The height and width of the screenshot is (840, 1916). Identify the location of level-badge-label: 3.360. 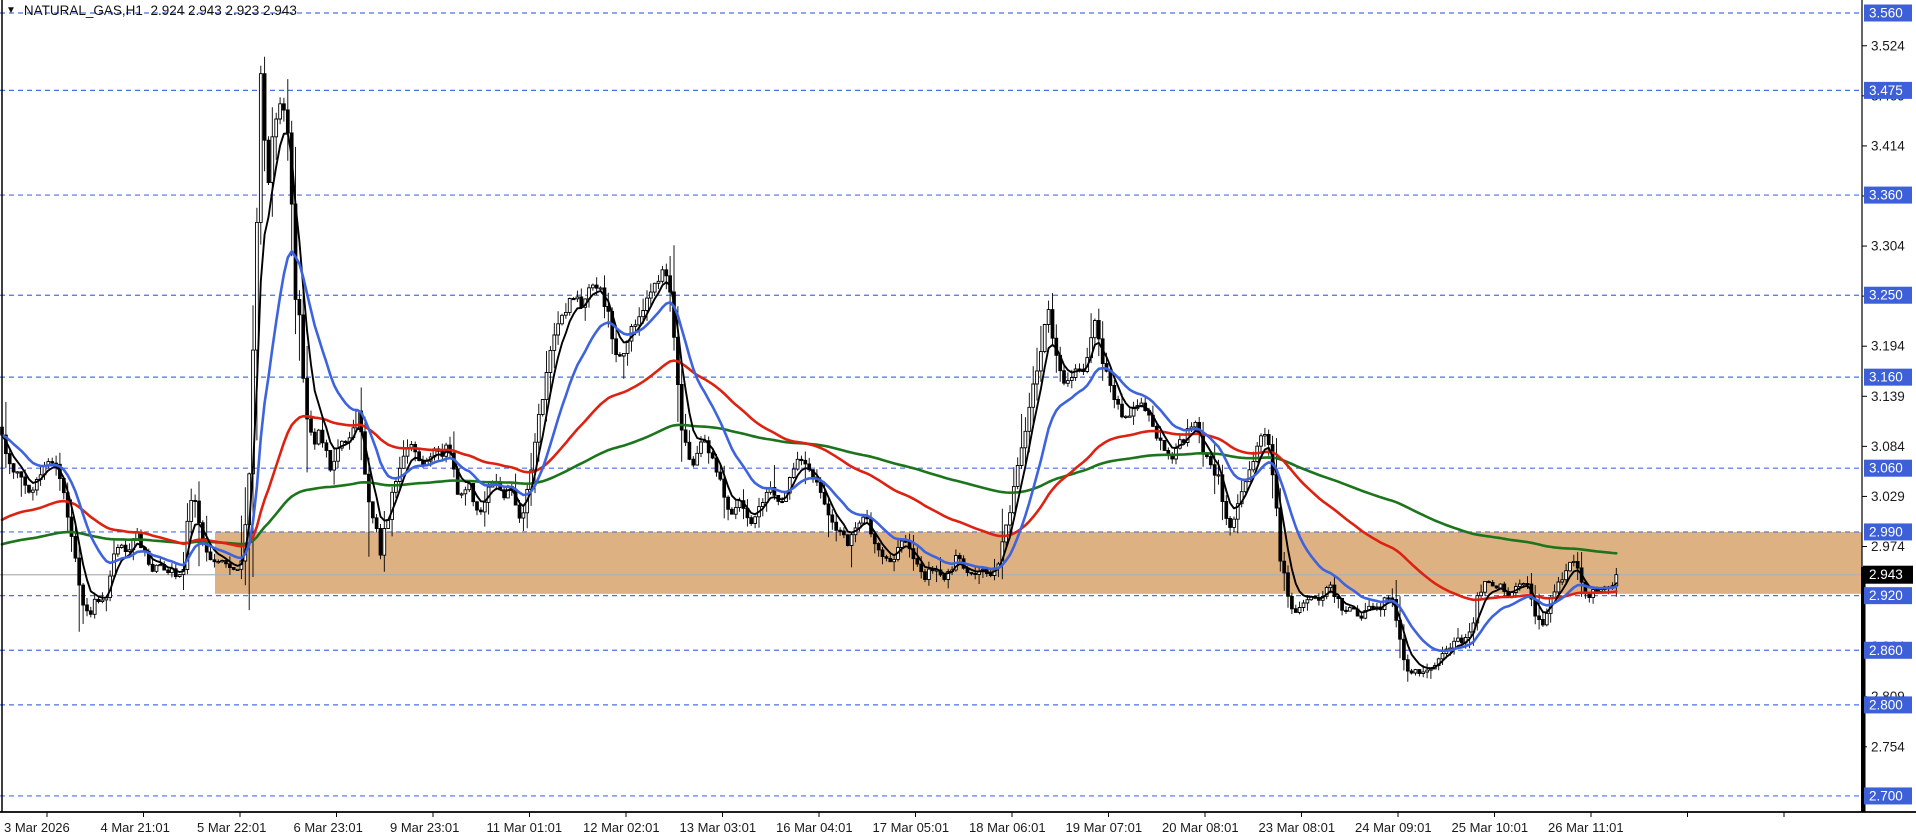
(1886, 195).